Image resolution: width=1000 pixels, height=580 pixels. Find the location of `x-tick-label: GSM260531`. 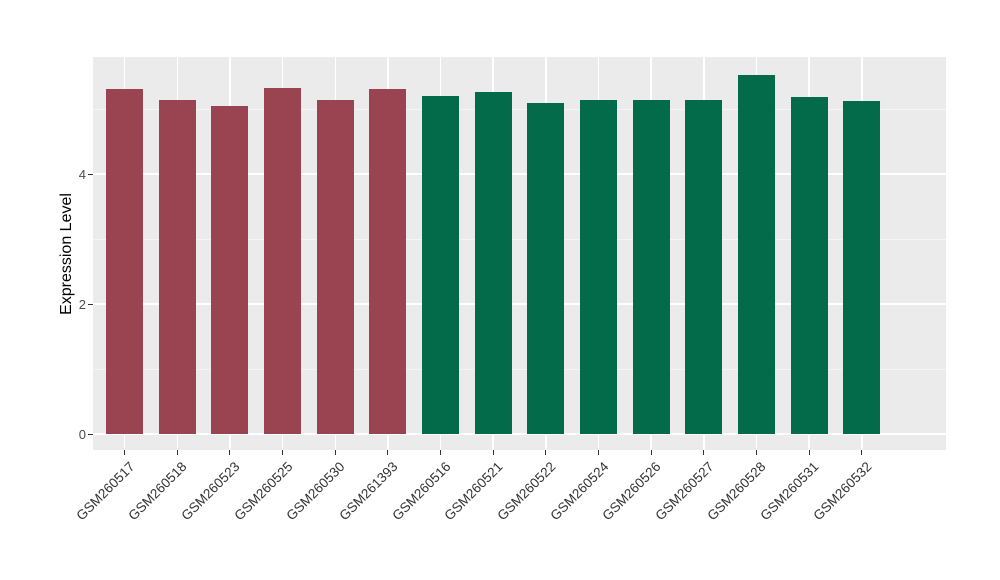

x-tick-label: GSM260531 is located at coordinates (789, 491).